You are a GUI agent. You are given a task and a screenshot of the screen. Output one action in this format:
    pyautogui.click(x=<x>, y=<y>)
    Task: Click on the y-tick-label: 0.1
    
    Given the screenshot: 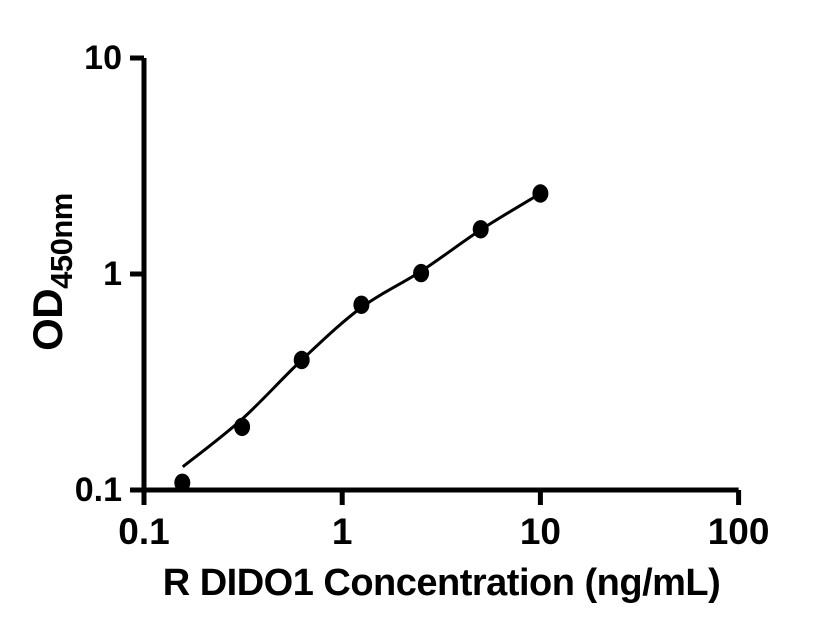 What is the action you would take?
    pyautogui.click(x=98, y=490)
    